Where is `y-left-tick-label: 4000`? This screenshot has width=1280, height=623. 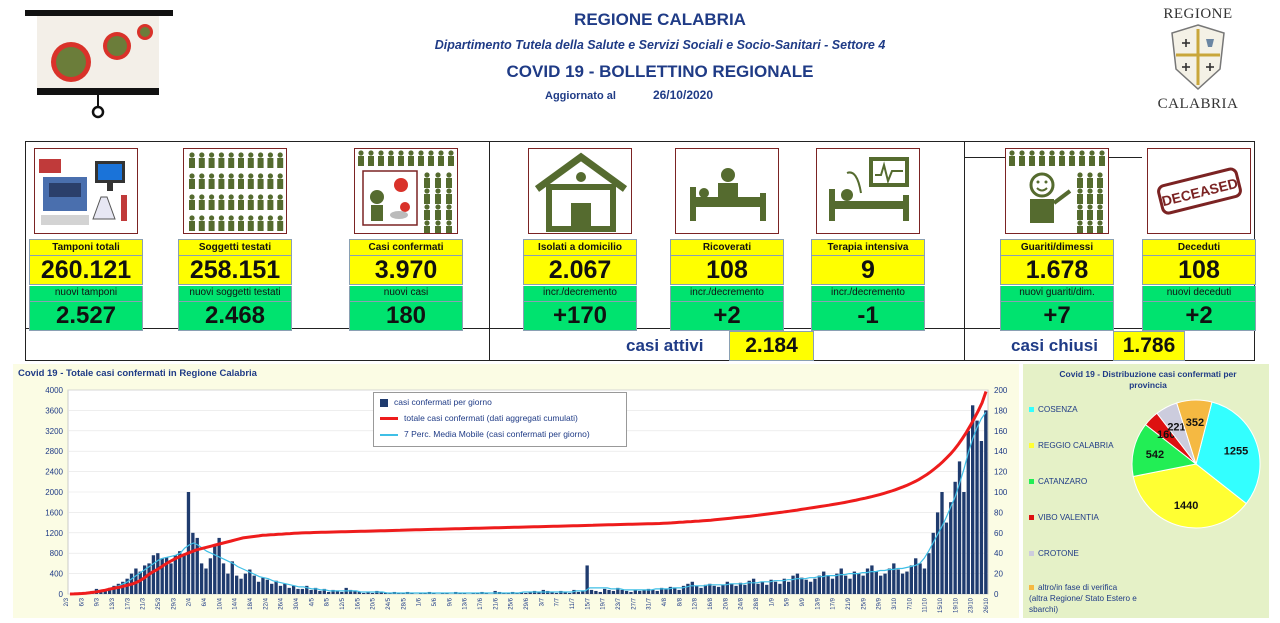
y-left-tick-label: 4000 is located at coordinates (54, 390).